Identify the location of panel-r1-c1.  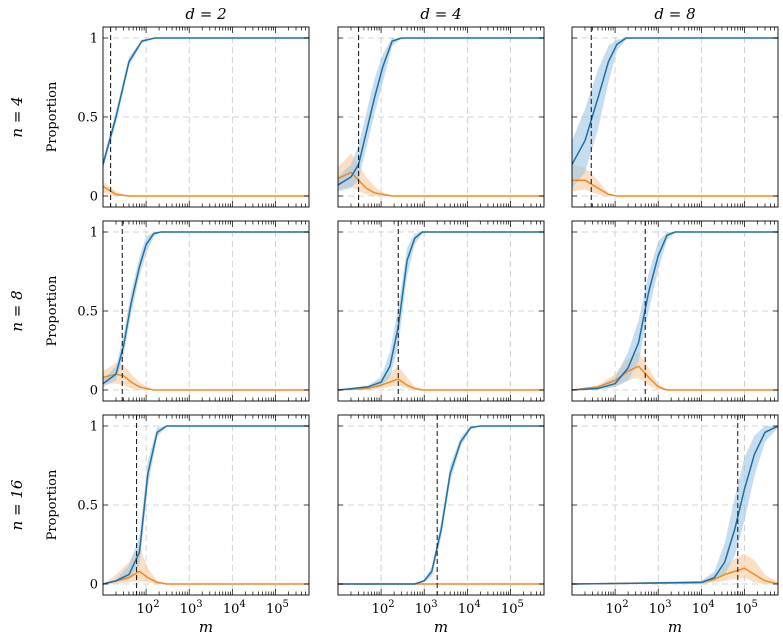
(441, 311).